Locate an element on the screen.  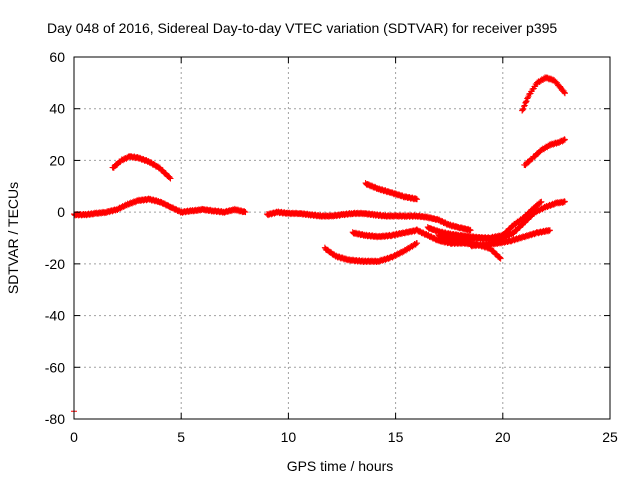
y-tick-label: 20 is located at coordinates (57, 160).